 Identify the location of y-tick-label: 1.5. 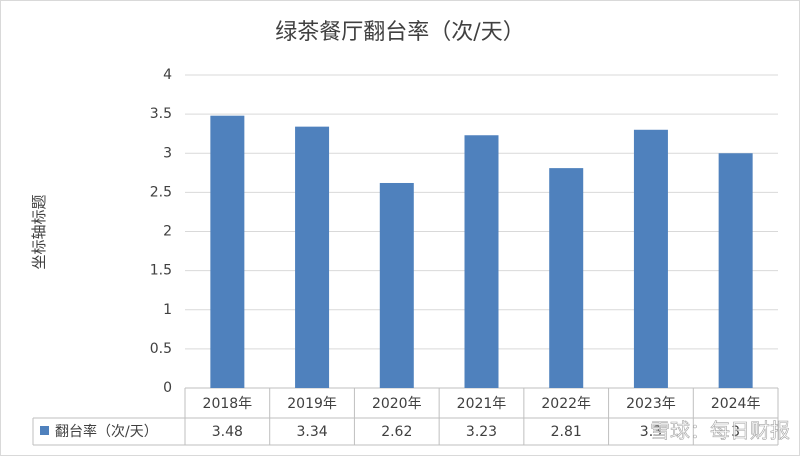
(161, 271).